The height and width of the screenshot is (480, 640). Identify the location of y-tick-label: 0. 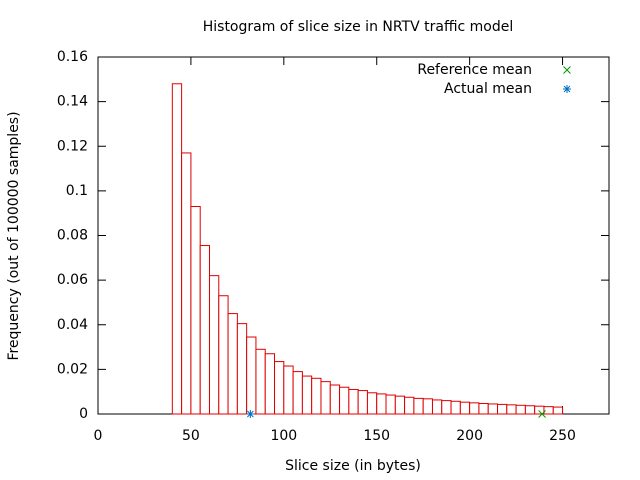
(83, 414).